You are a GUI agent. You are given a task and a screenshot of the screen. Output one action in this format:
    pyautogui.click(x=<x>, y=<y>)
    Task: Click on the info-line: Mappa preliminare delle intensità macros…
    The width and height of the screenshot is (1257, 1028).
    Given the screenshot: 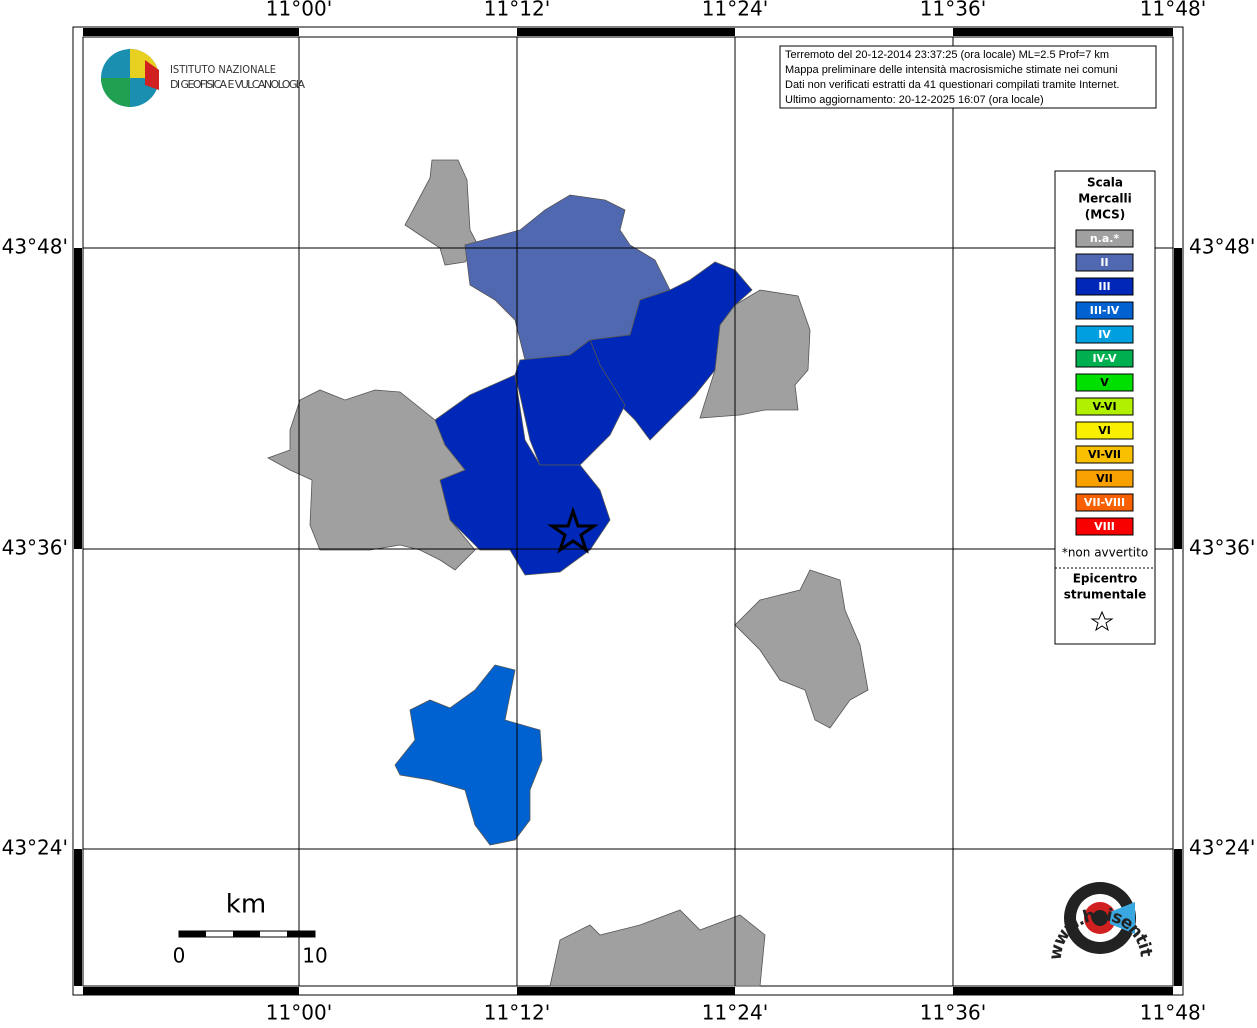 What is the action you would take?
    pyautogui.click(x=951, y=70)
    